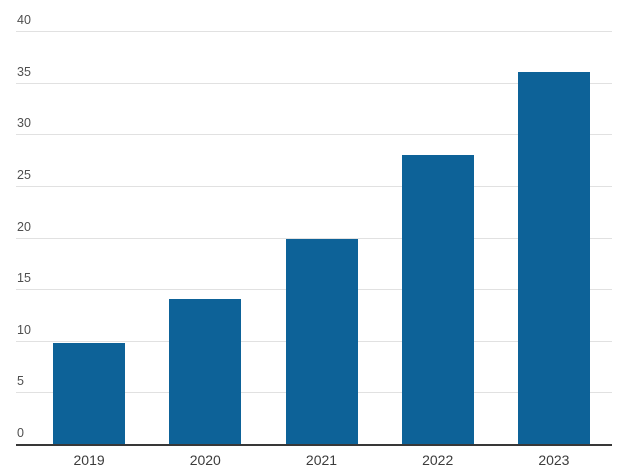 This screenshot has height=476, width=635. What do you see at coordinates (24, 123) in the screenshot?
I see `y-tick-label-30: 30` at bounding box center [24, 123].